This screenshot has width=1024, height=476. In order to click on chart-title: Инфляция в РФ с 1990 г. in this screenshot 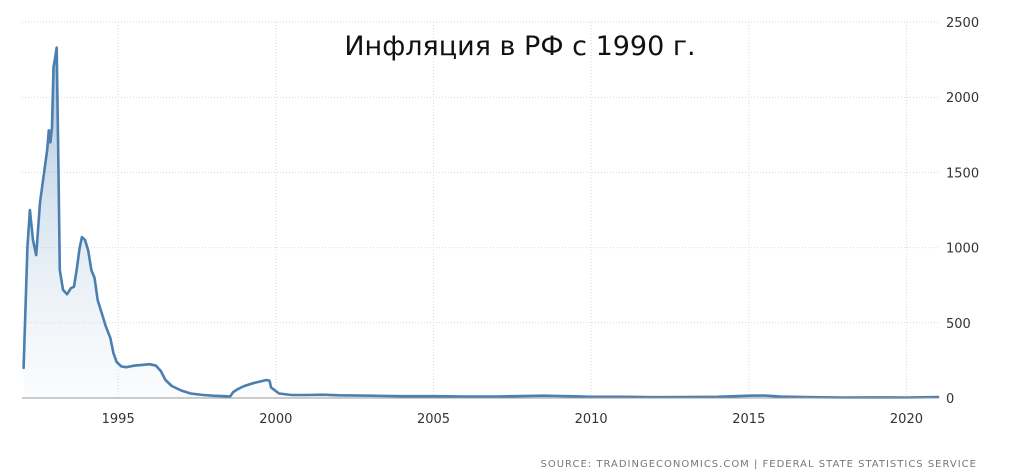, I will do `click(519, 46)`.